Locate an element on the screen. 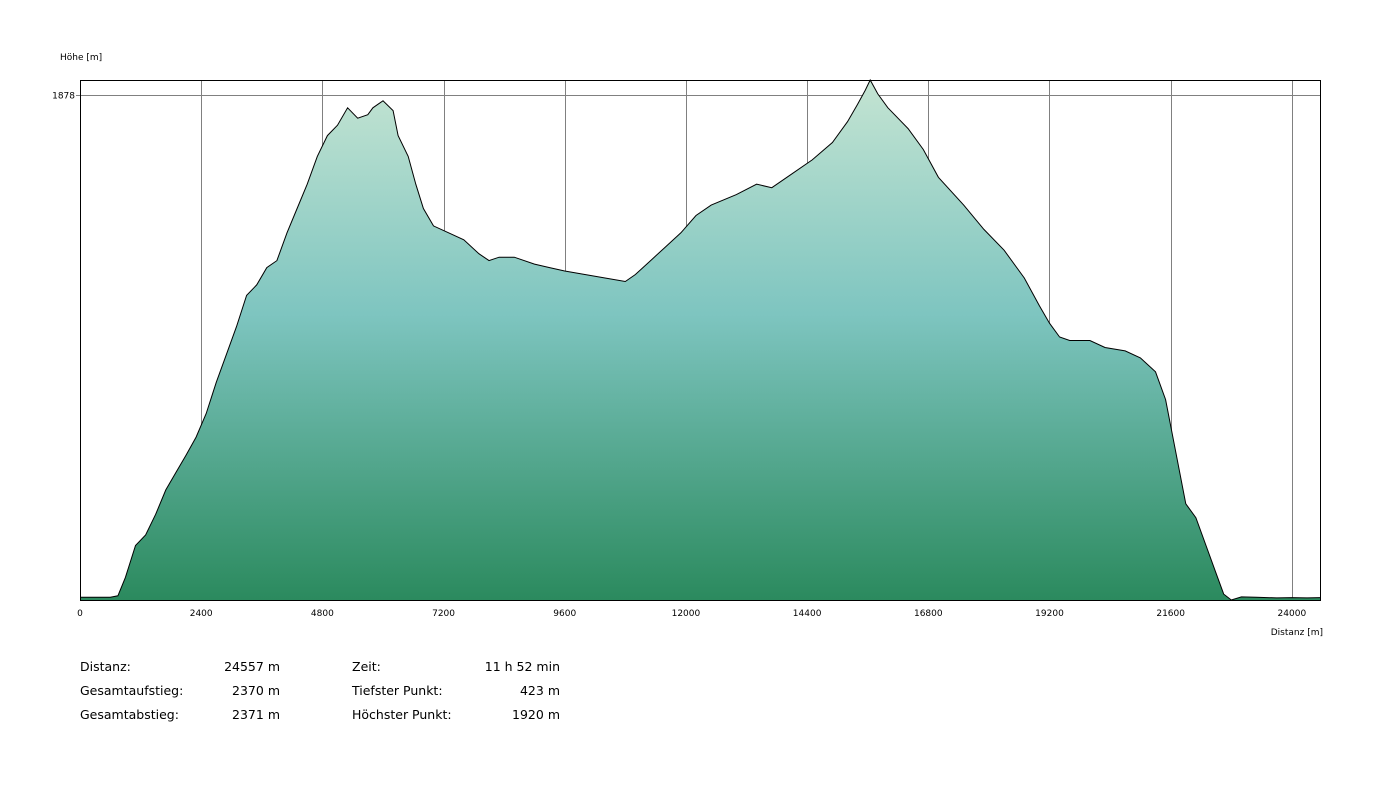 The width and height of the screenshot is (1400, 800). x-tick-label: 16800 is located at coordinates (928, 614).